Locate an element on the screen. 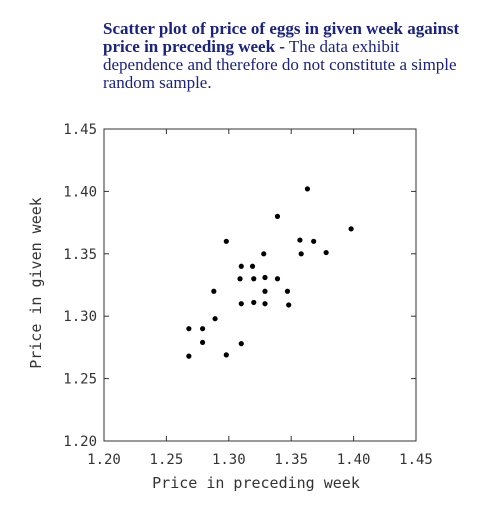 The height and width of the screenshot is (524, 488). x-tick-label: 1.20 is located at coordinates (104, 460).